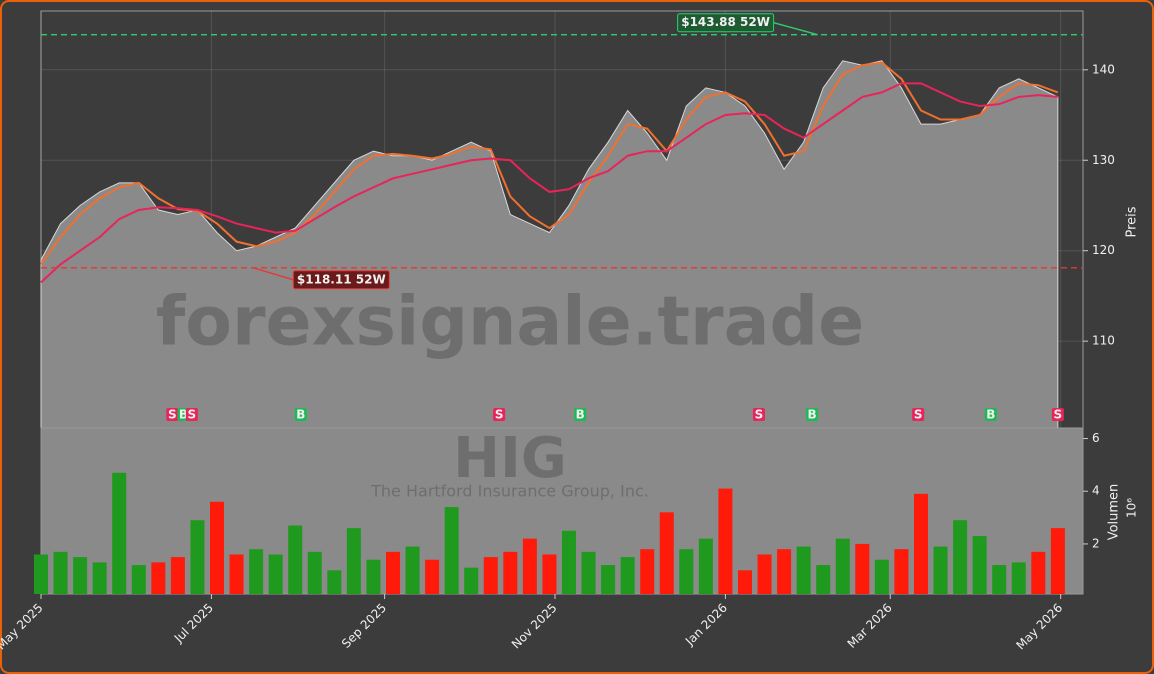  What do you see at coordinates (509, 491) in the screenshot?
I see `company-watermark: The Hartford Insurance Group, Inc.` at bounding box center [509, 491].